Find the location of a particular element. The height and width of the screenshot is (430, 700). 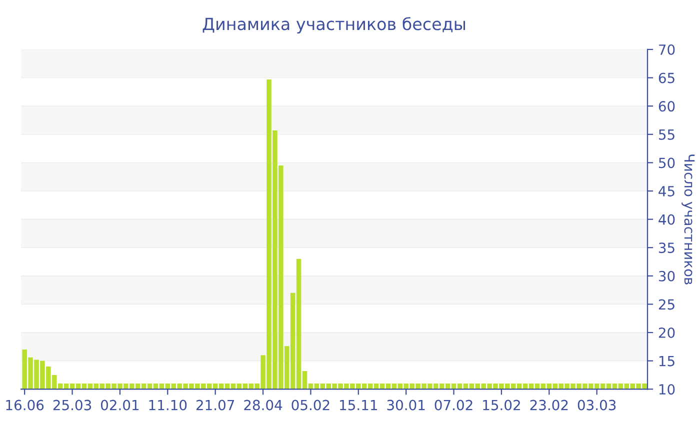

x-tick-label: 21.07 is located at coordinates (215, 405).